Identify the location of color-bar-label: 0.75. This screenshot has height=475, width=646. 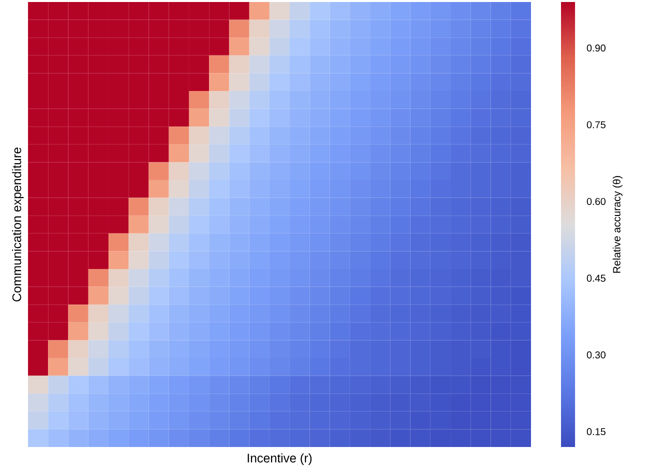
(596, 124).